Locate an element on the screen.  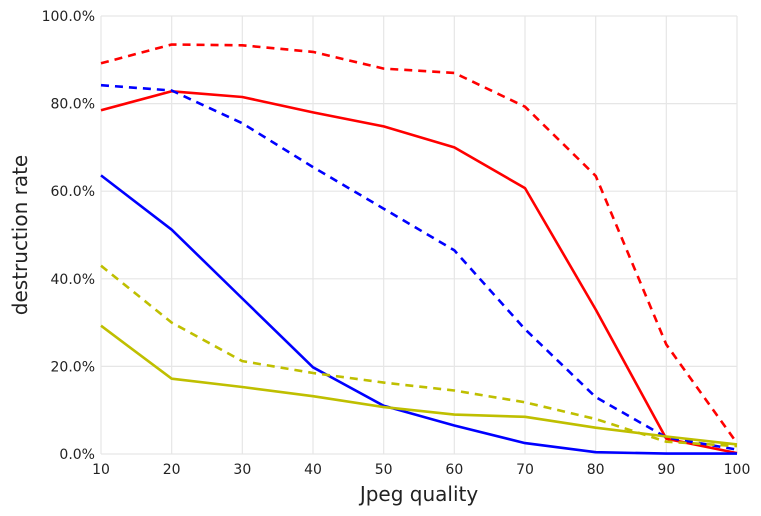
y-tick-label: 80.0% is located at coordinates (73, 105).